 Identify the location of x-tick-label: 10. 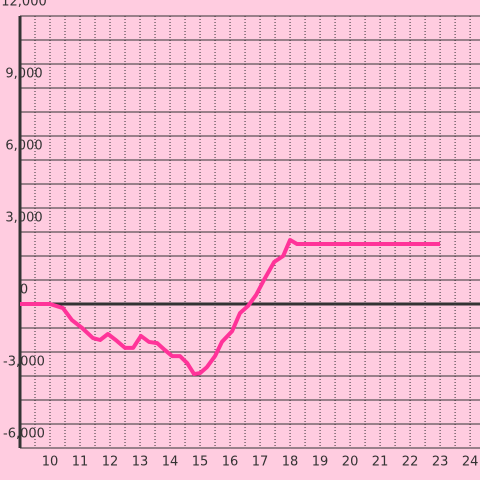
(50, 462).